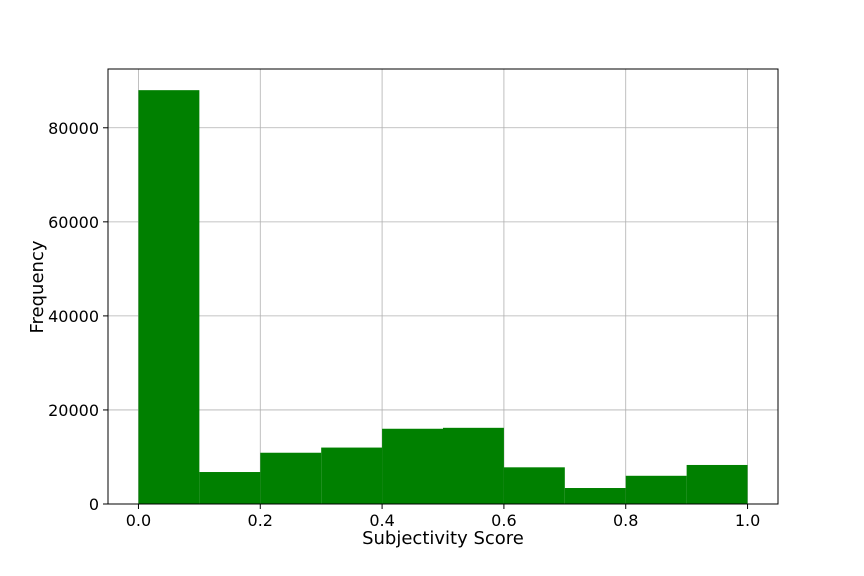 The image size is (864, 576). Describe the element at coordinates (138, 520) in the screenshot. I see `x-tick-label-0: 0.0` at that location.